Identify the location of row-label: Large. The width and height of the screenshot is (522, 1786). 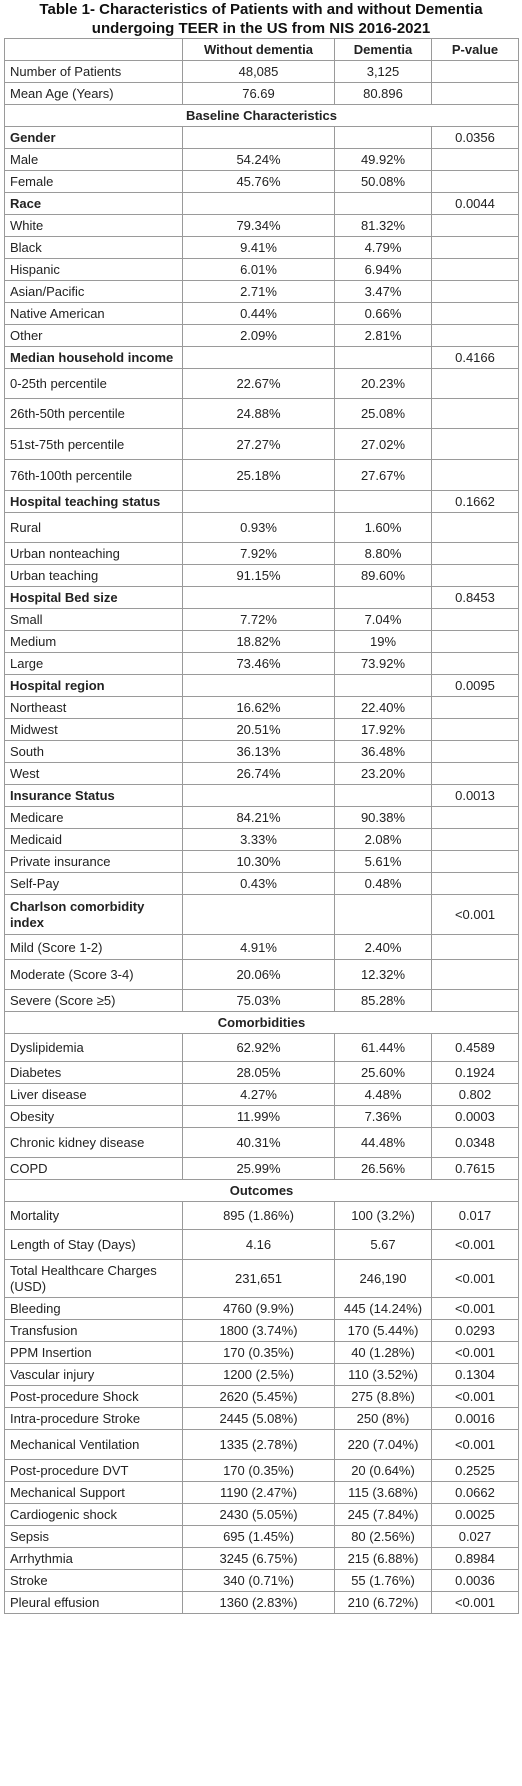
(93, 663).